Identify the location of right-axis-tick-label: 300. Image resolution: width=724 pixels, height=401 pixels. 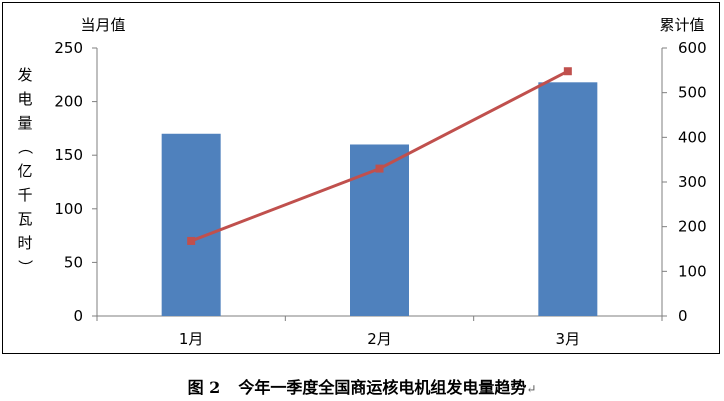
(692, 182).